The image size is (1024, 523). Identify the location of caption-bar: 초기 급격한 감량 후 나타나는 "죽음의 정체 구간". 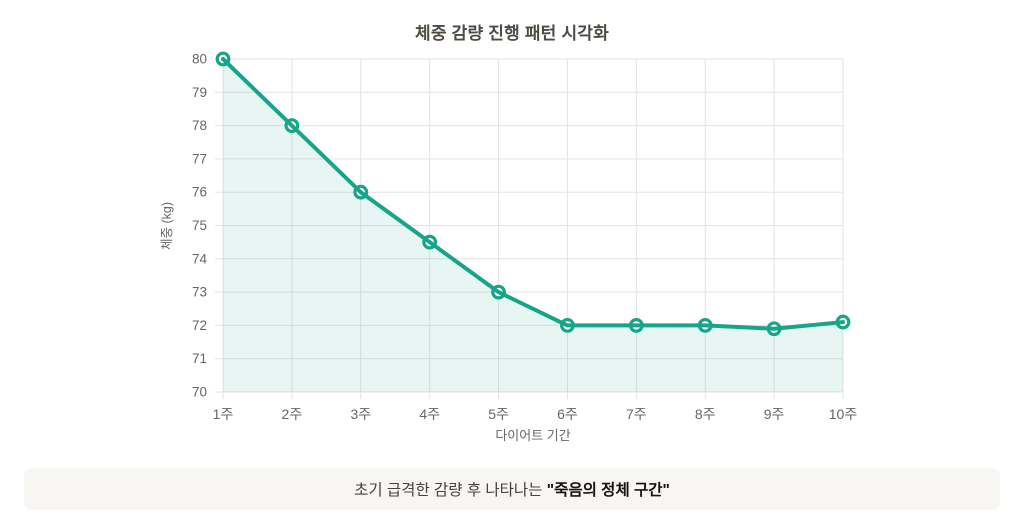
(512, 489).